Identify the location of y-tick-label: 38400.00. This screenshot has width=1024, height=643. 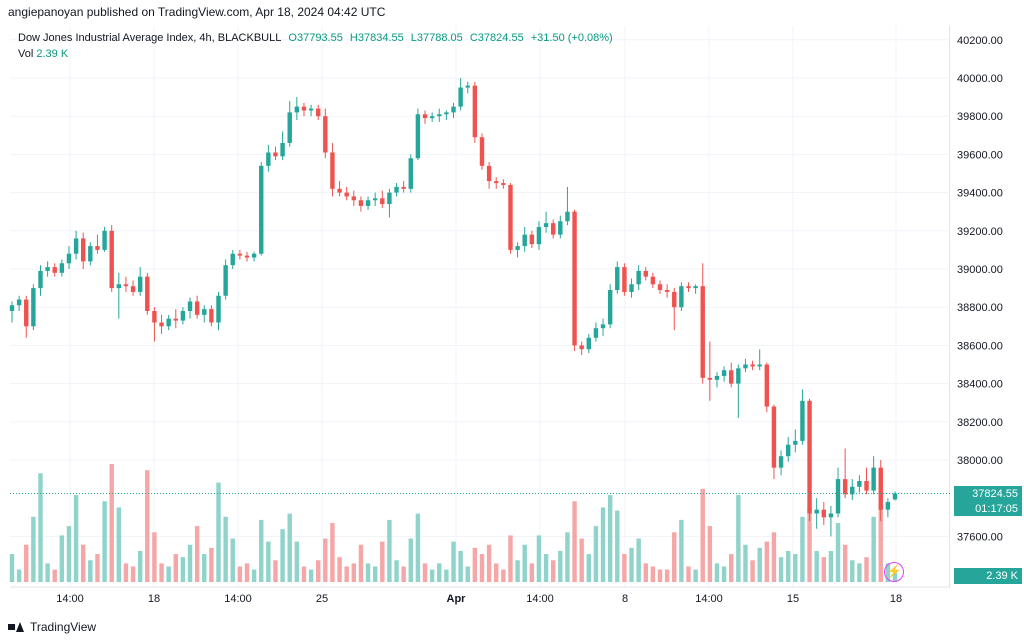
(980, 385).